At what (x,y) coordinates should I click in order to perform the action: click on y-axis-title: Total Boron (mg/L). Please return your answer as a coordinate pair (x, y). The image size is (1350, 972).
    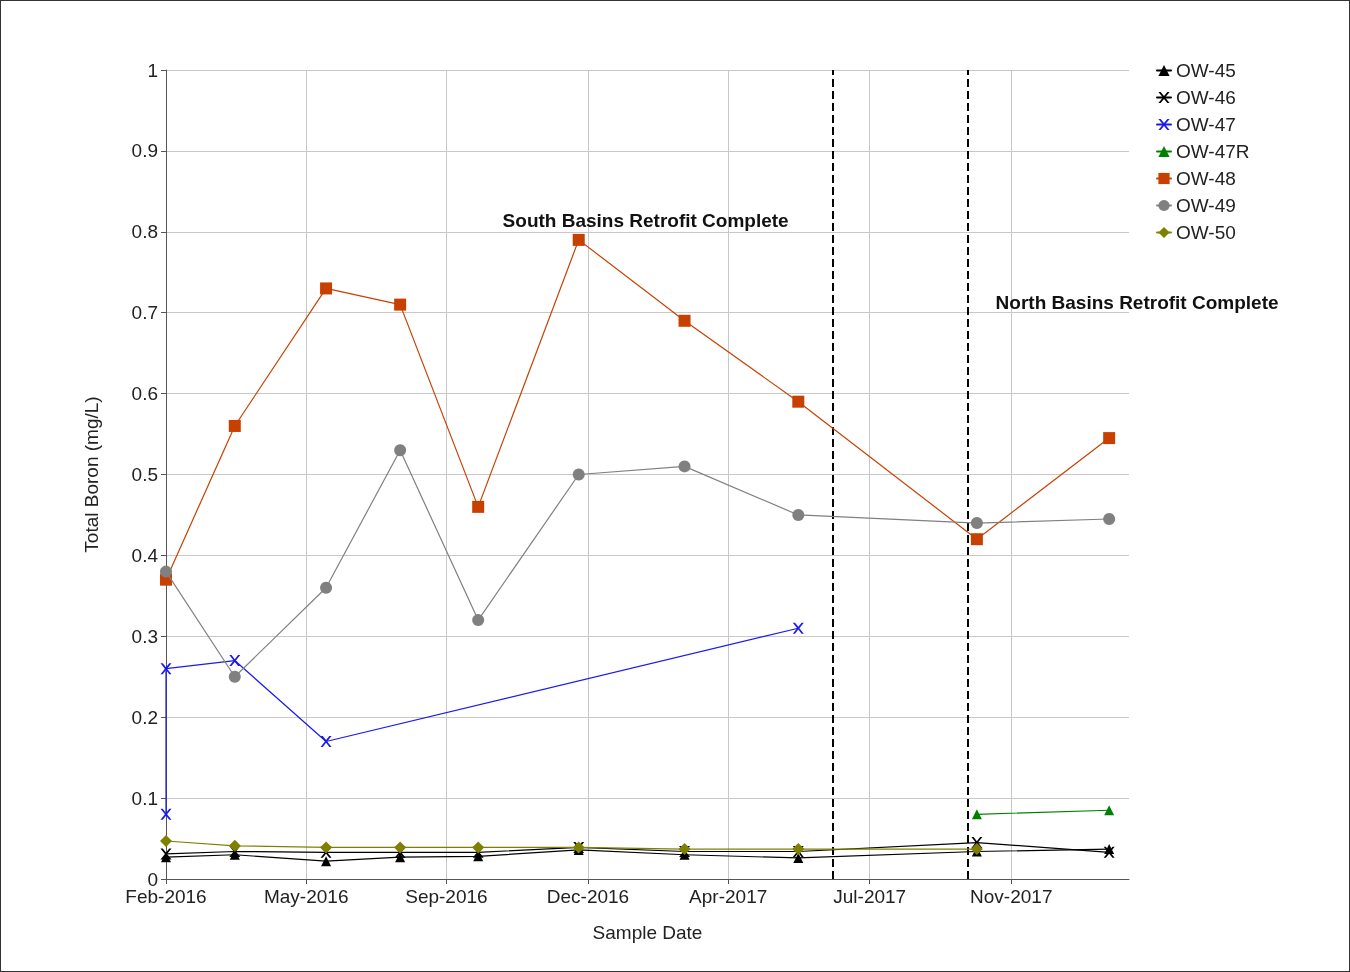
    Looking at the image, I should click on (91, 474).